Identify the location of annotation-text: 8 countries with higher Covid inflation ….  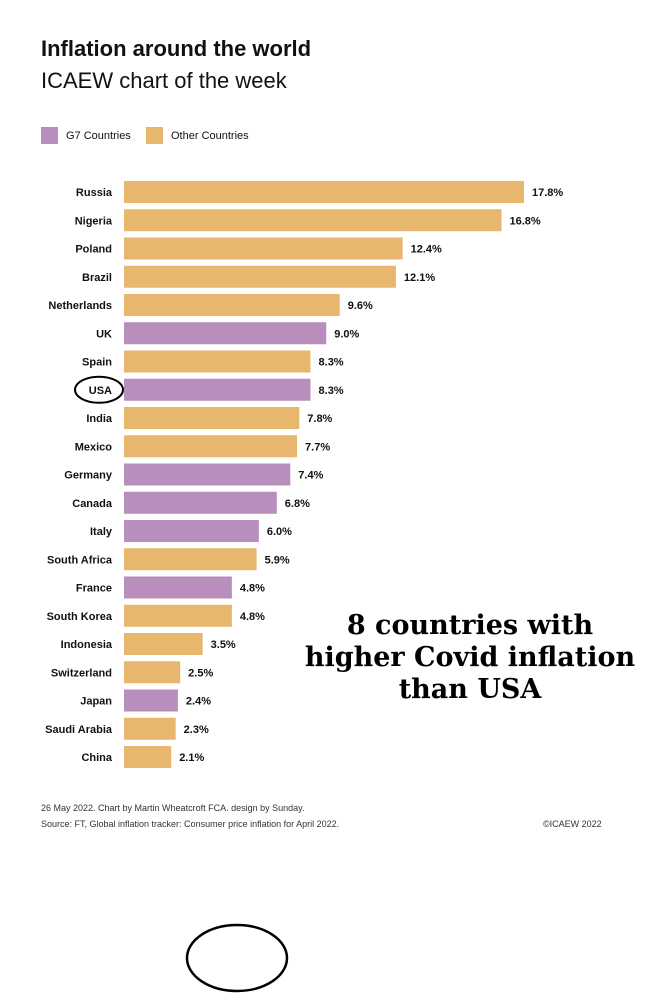
(470, 657).